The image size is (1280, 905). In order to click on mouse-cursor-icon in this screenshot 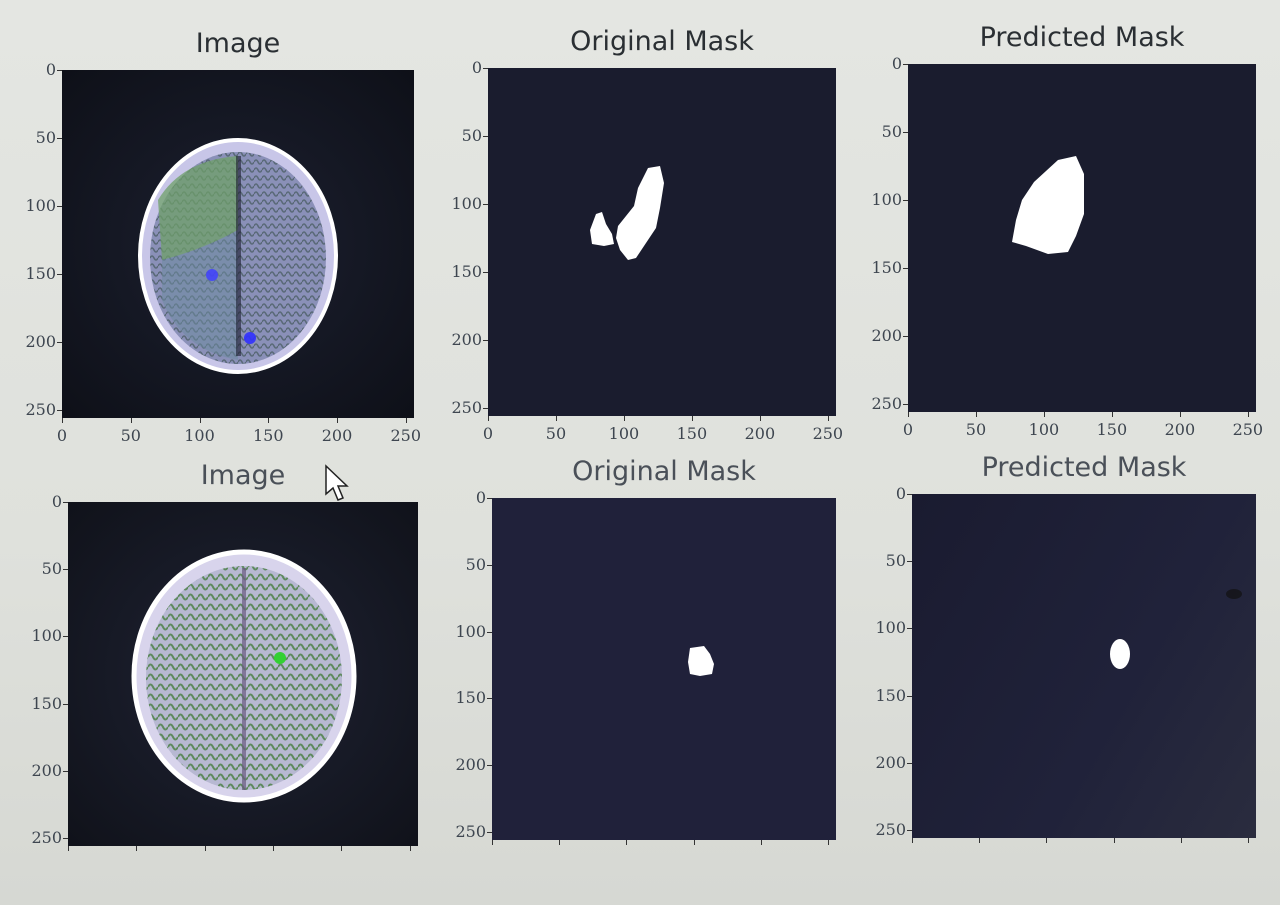, I will do `click(337, 483)`.